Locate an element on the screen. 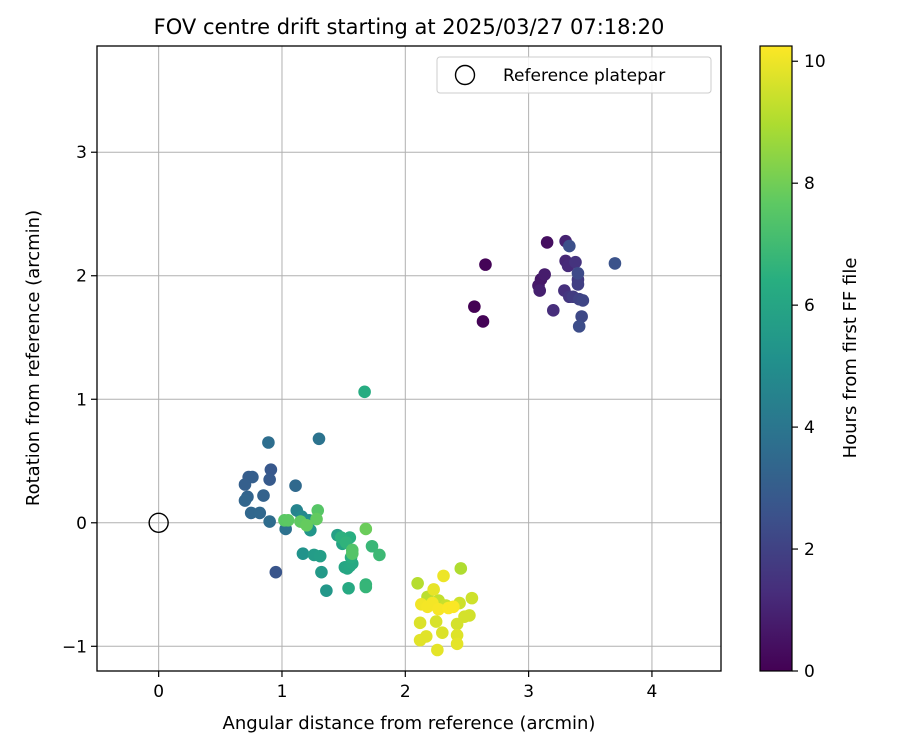 Image resolution: width=900 pixels, height=754 pixels. y-tick-label: −1 is located at coordinates (74, 647).